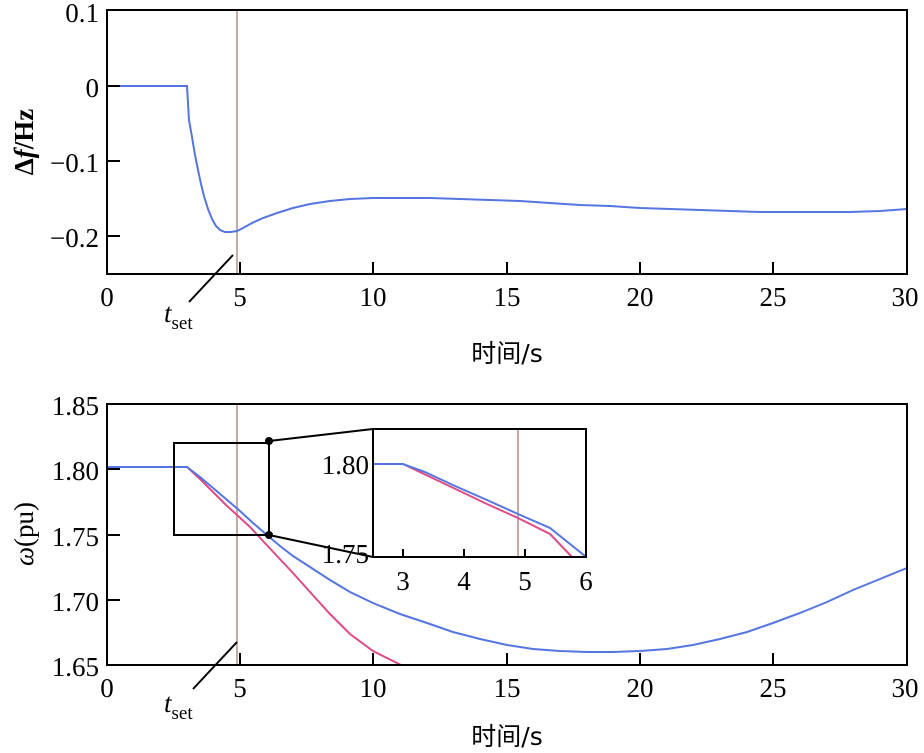 This screenshot has height=753, width=924. I want to click on inset-chart: 1.80 1.75 3 4 5 6, so click(457, 512).